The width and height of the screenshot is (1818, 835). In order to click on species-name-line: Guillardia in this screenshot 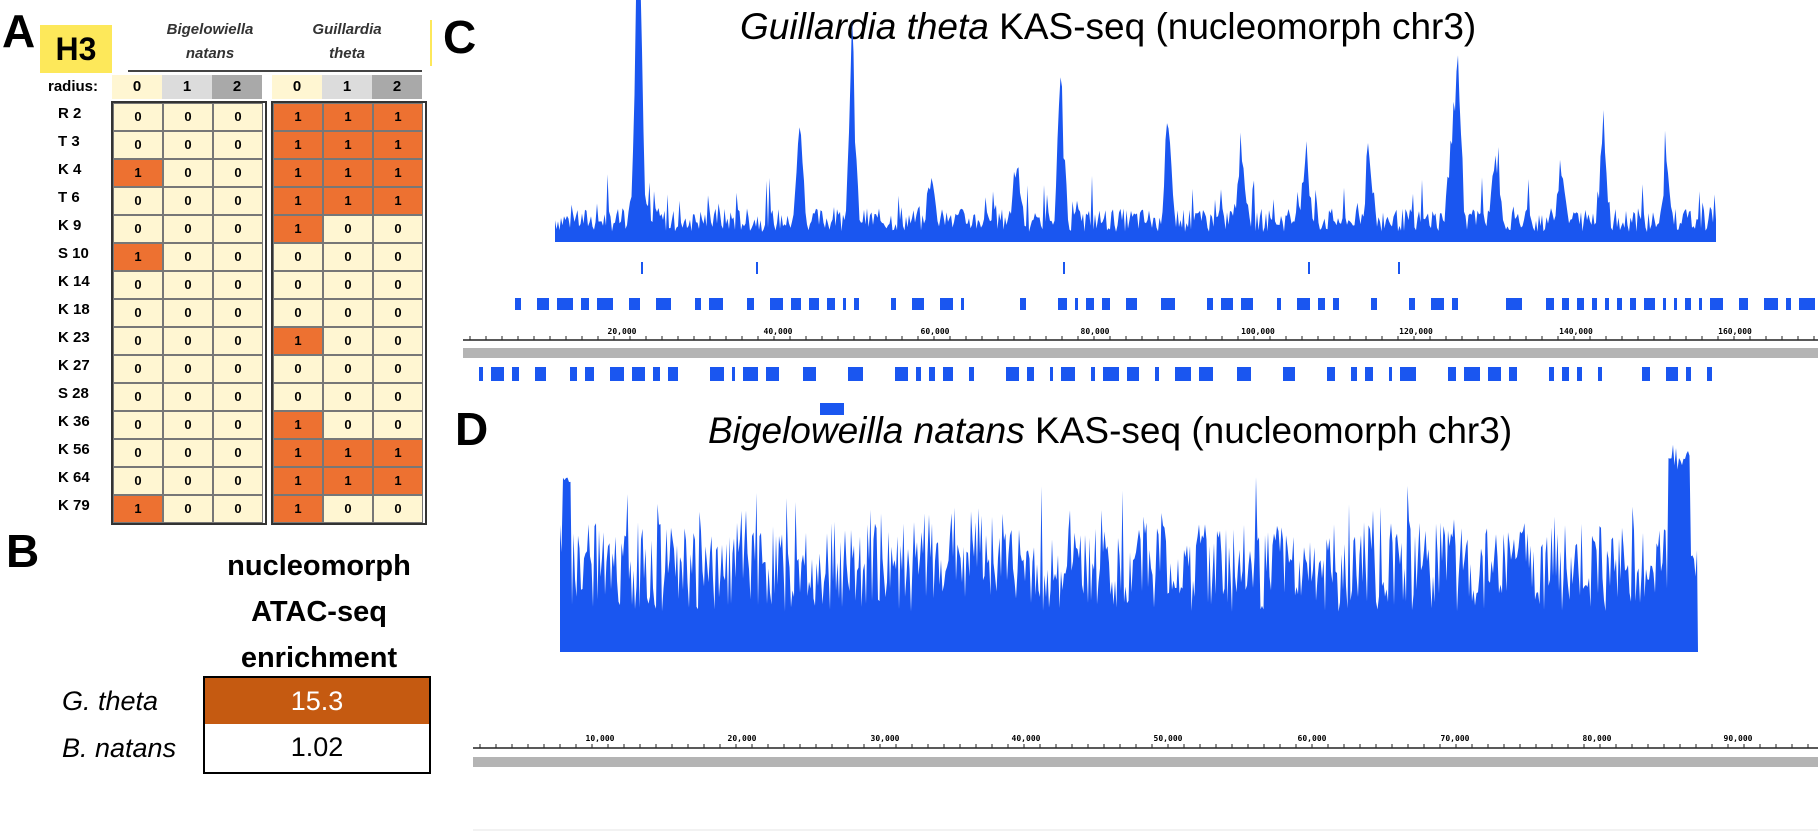, I will do `click(347, 29)`.